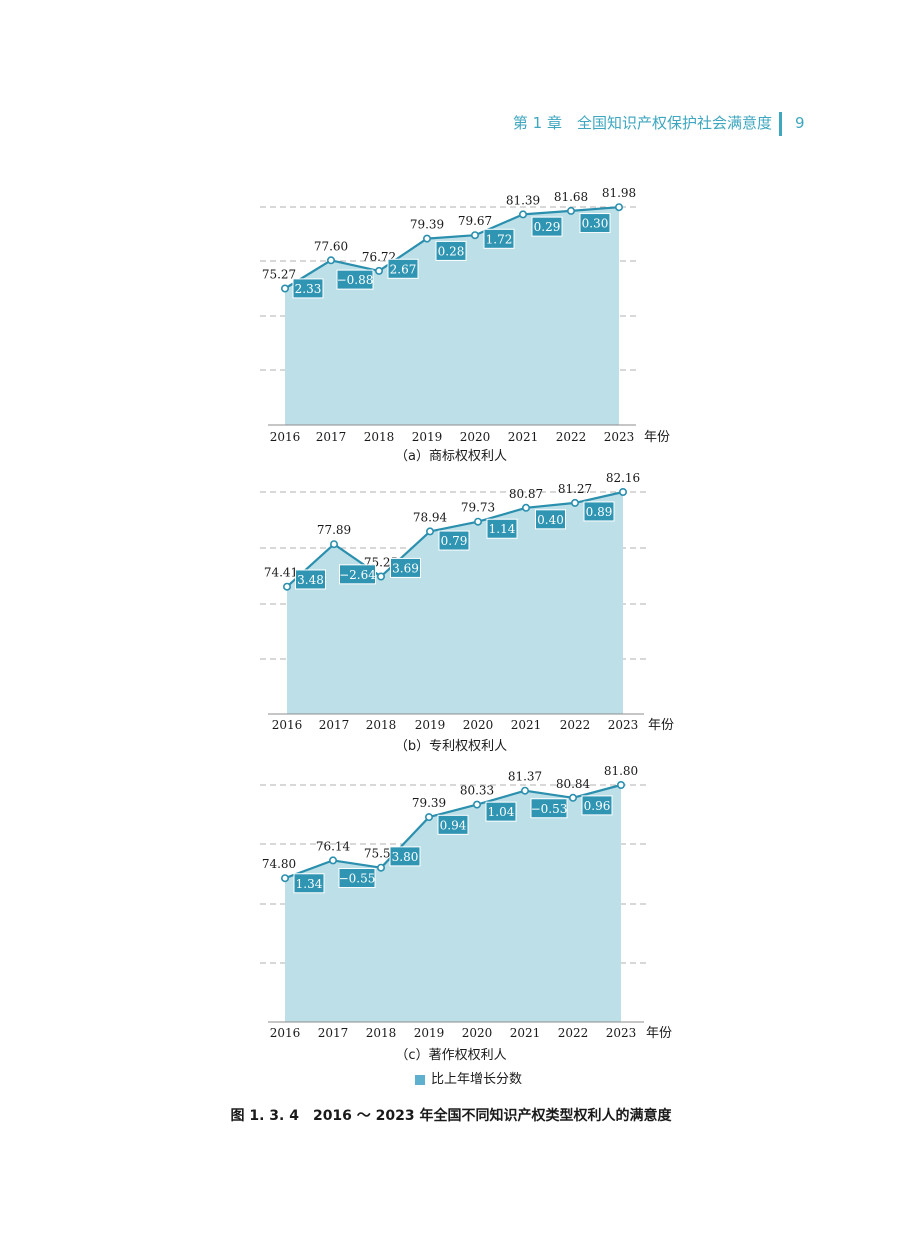  What do you see at coordinates (780, 124) in the screenshot?
I see `header-divider` at bounding box center [780, 124].